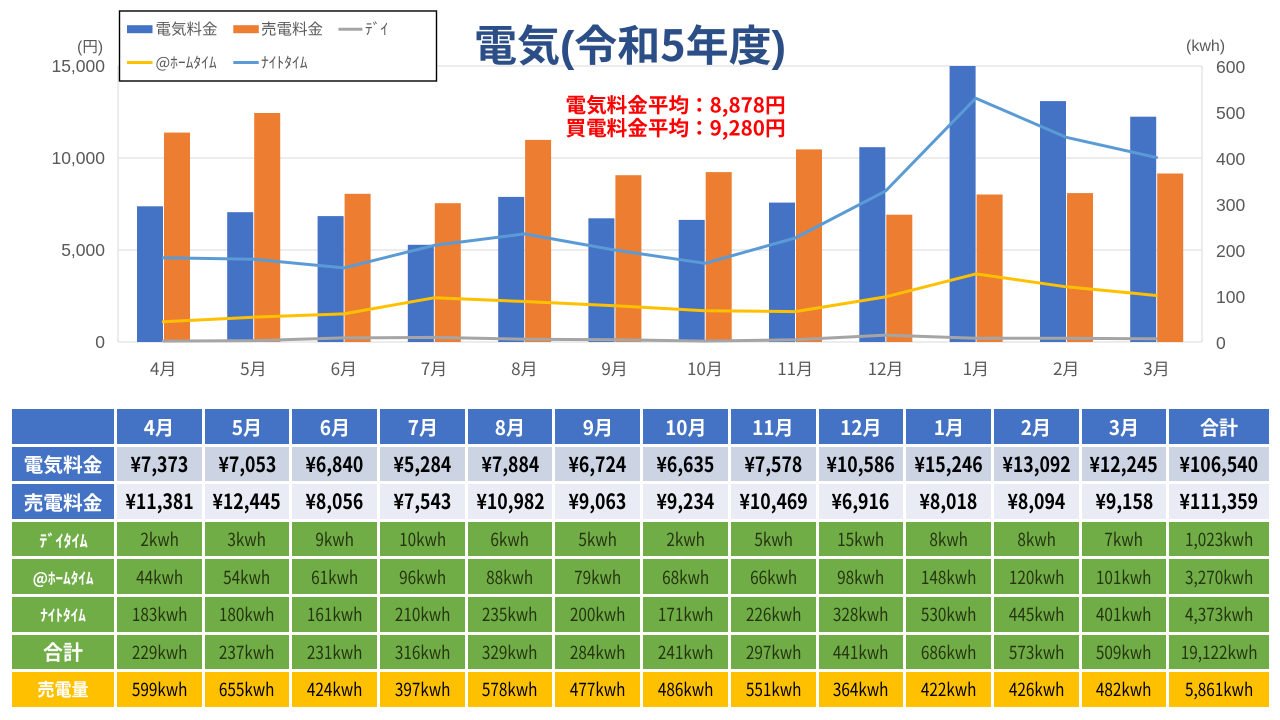 Image resolution: width=1280 pixels, height=720 pixels. I want to click on svg-text: 5,000, so click(83, 250).